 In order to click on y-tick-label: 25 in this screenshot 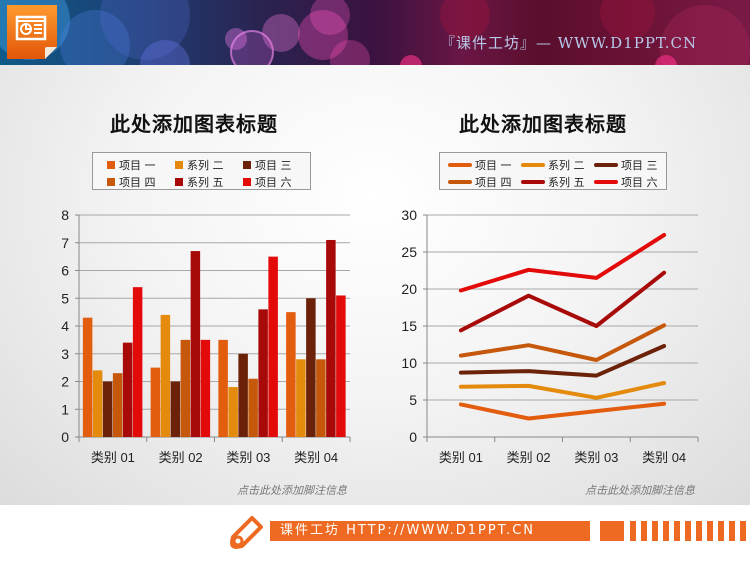, I will do `click(409, 252)`.